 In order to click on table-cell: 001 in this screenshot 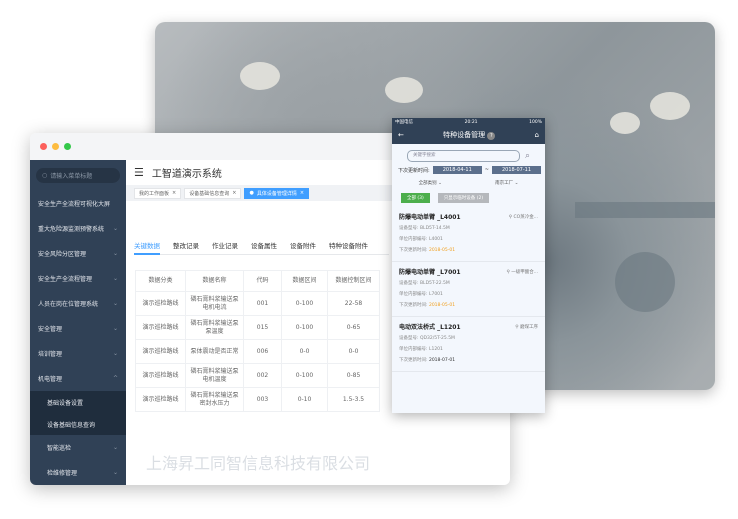, I will do `click(262, 303)`.